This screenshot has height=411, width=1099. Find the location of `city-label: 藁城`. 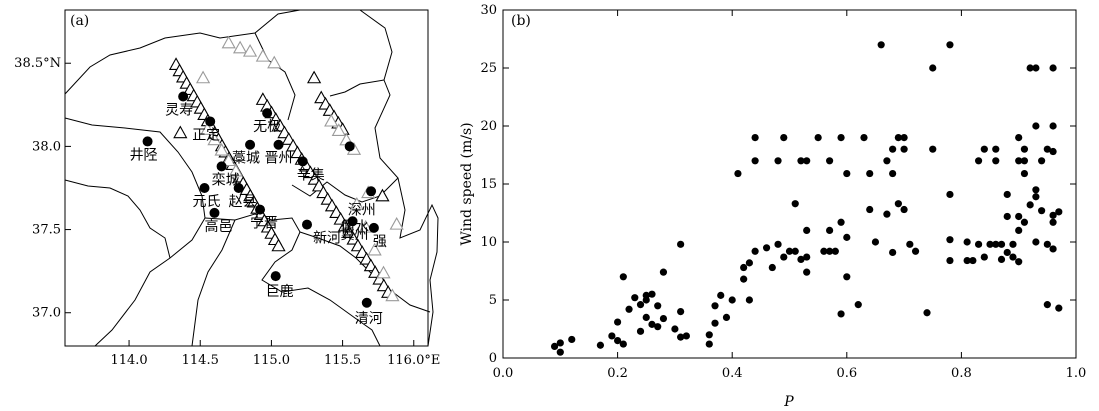

city-label: 藁城 is located at coordinates (246, 159).